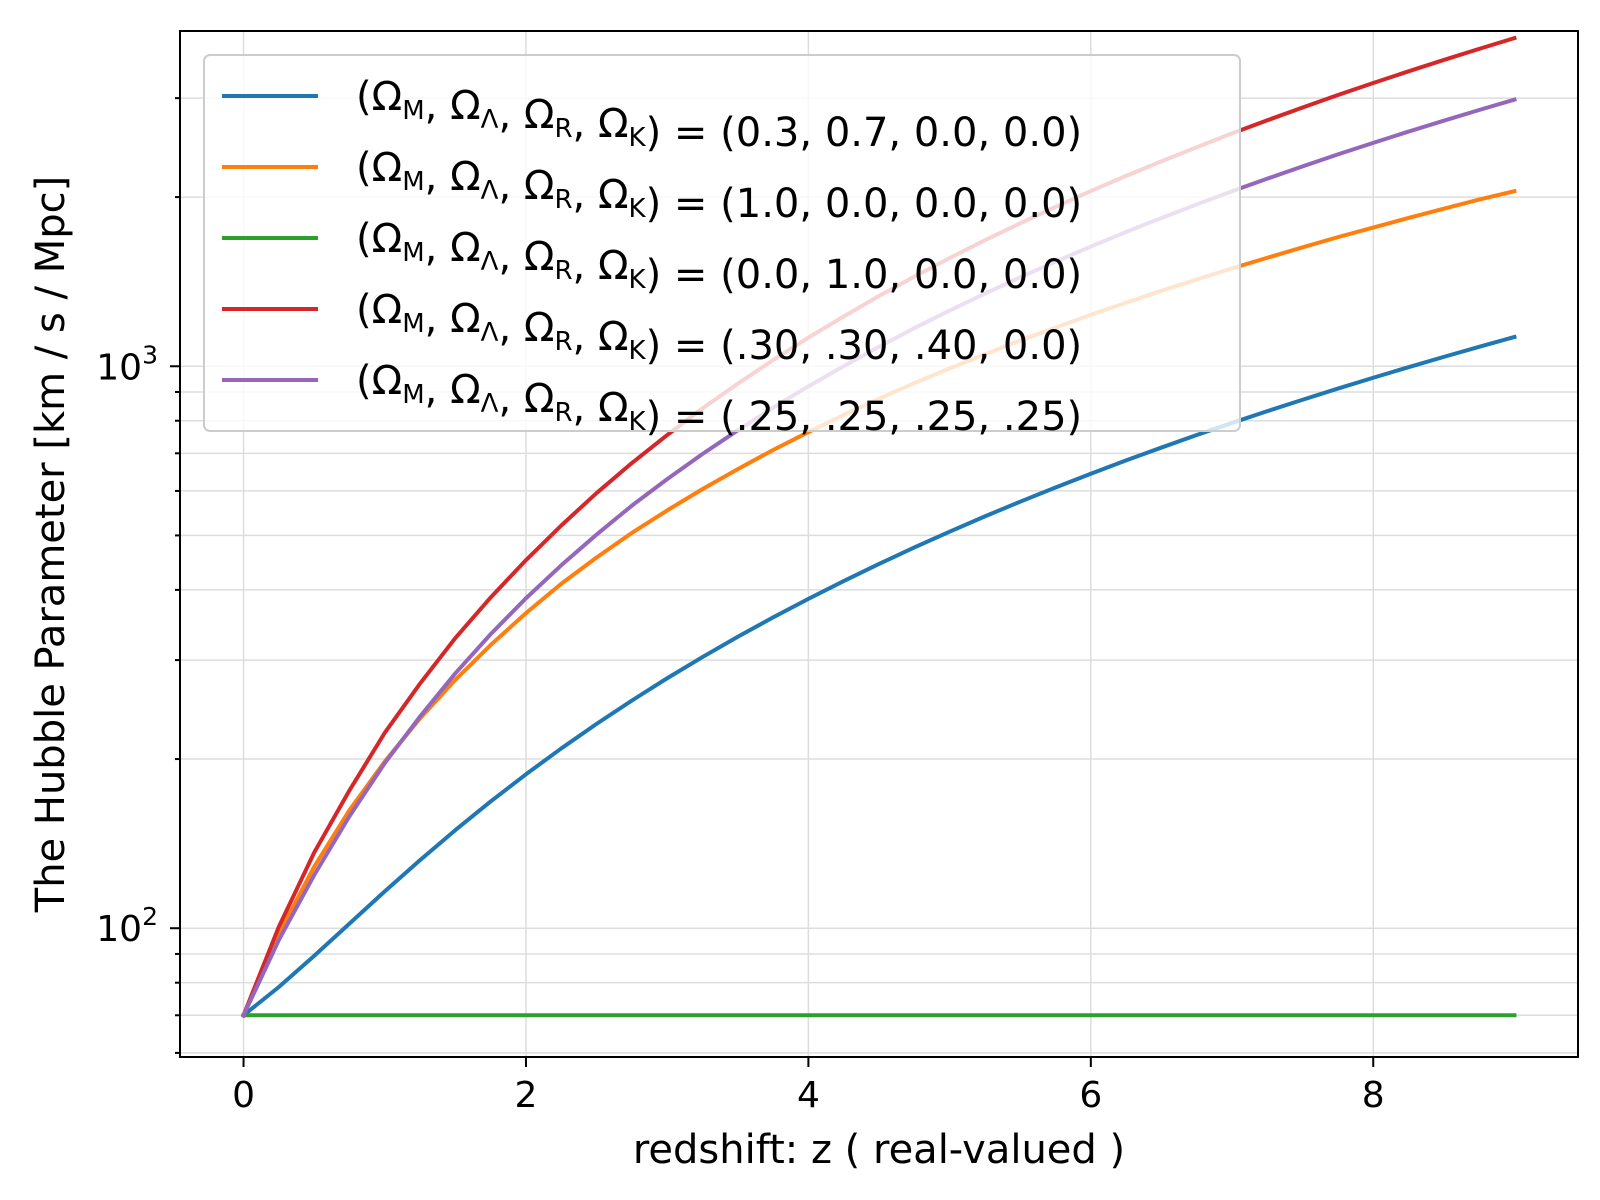  I want to click on y-tick-exponent: 2, so click(150, 916).